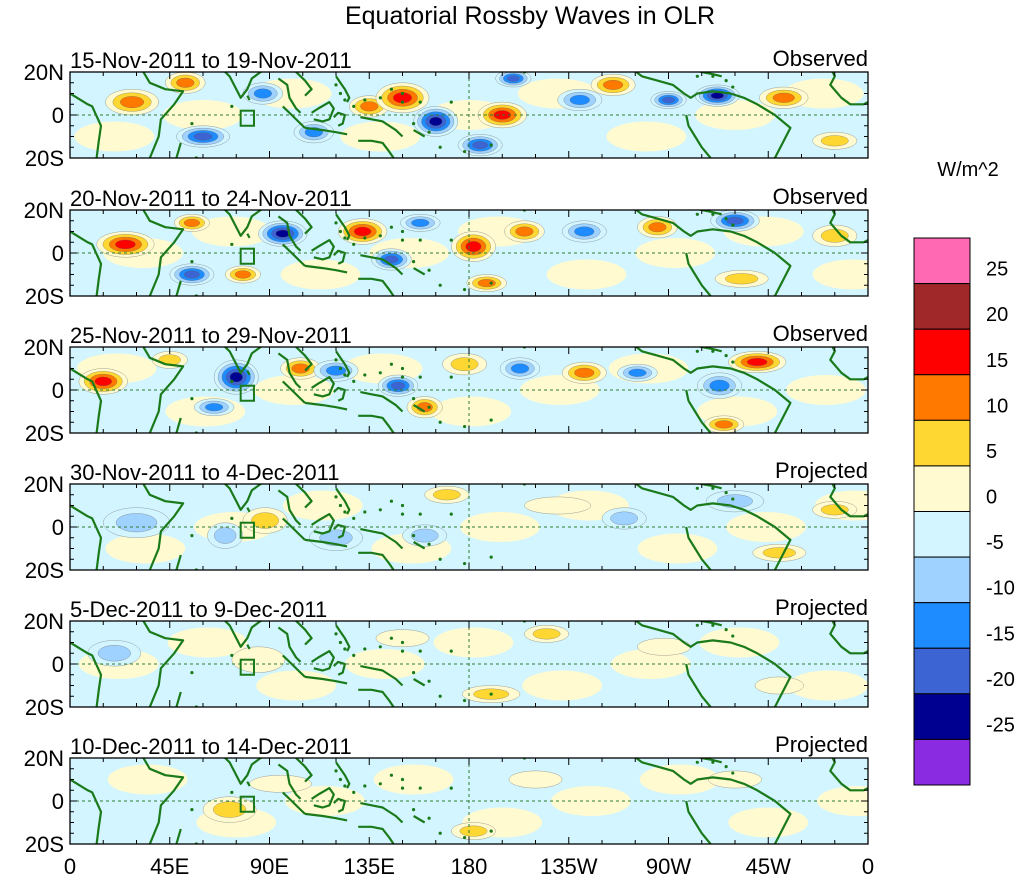  What do you see at coordinates (1000, 680) in the screenshot?
I see `colorbar-label: -20` at bounding box center [1000, 680].